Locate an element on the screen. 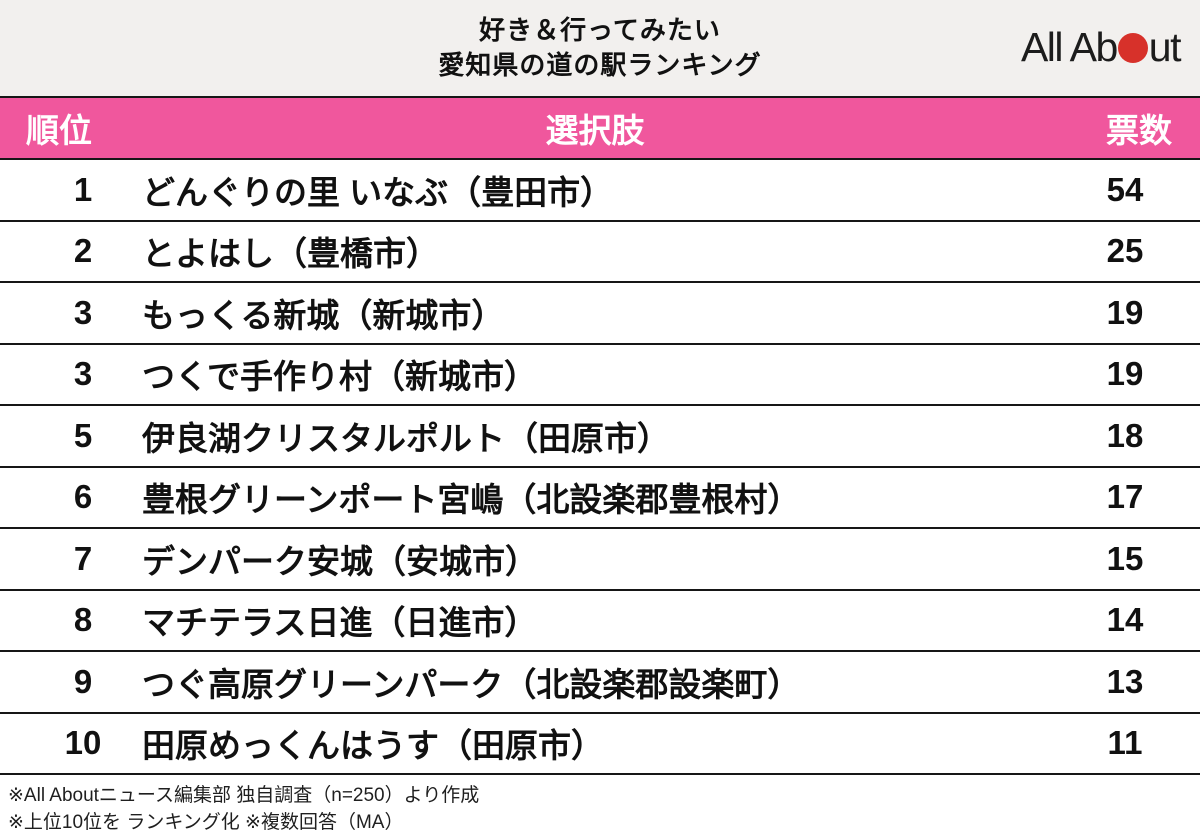 This screenshot has width=1200, height=839. footnote-line1: ※All Aboutニュース編集部 独自調査（n=250）より作成 is located at coordinates (244, 795).